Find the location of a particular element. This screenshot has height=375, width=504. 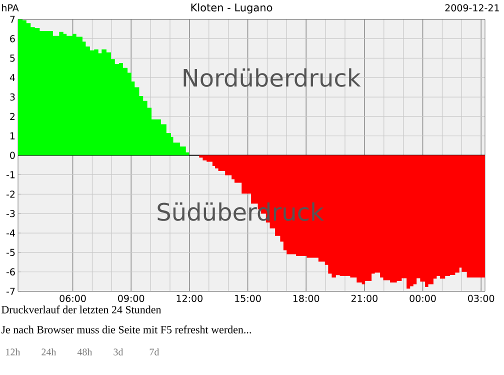

y-tick-label: 0 is located at coordinates (12, 155).